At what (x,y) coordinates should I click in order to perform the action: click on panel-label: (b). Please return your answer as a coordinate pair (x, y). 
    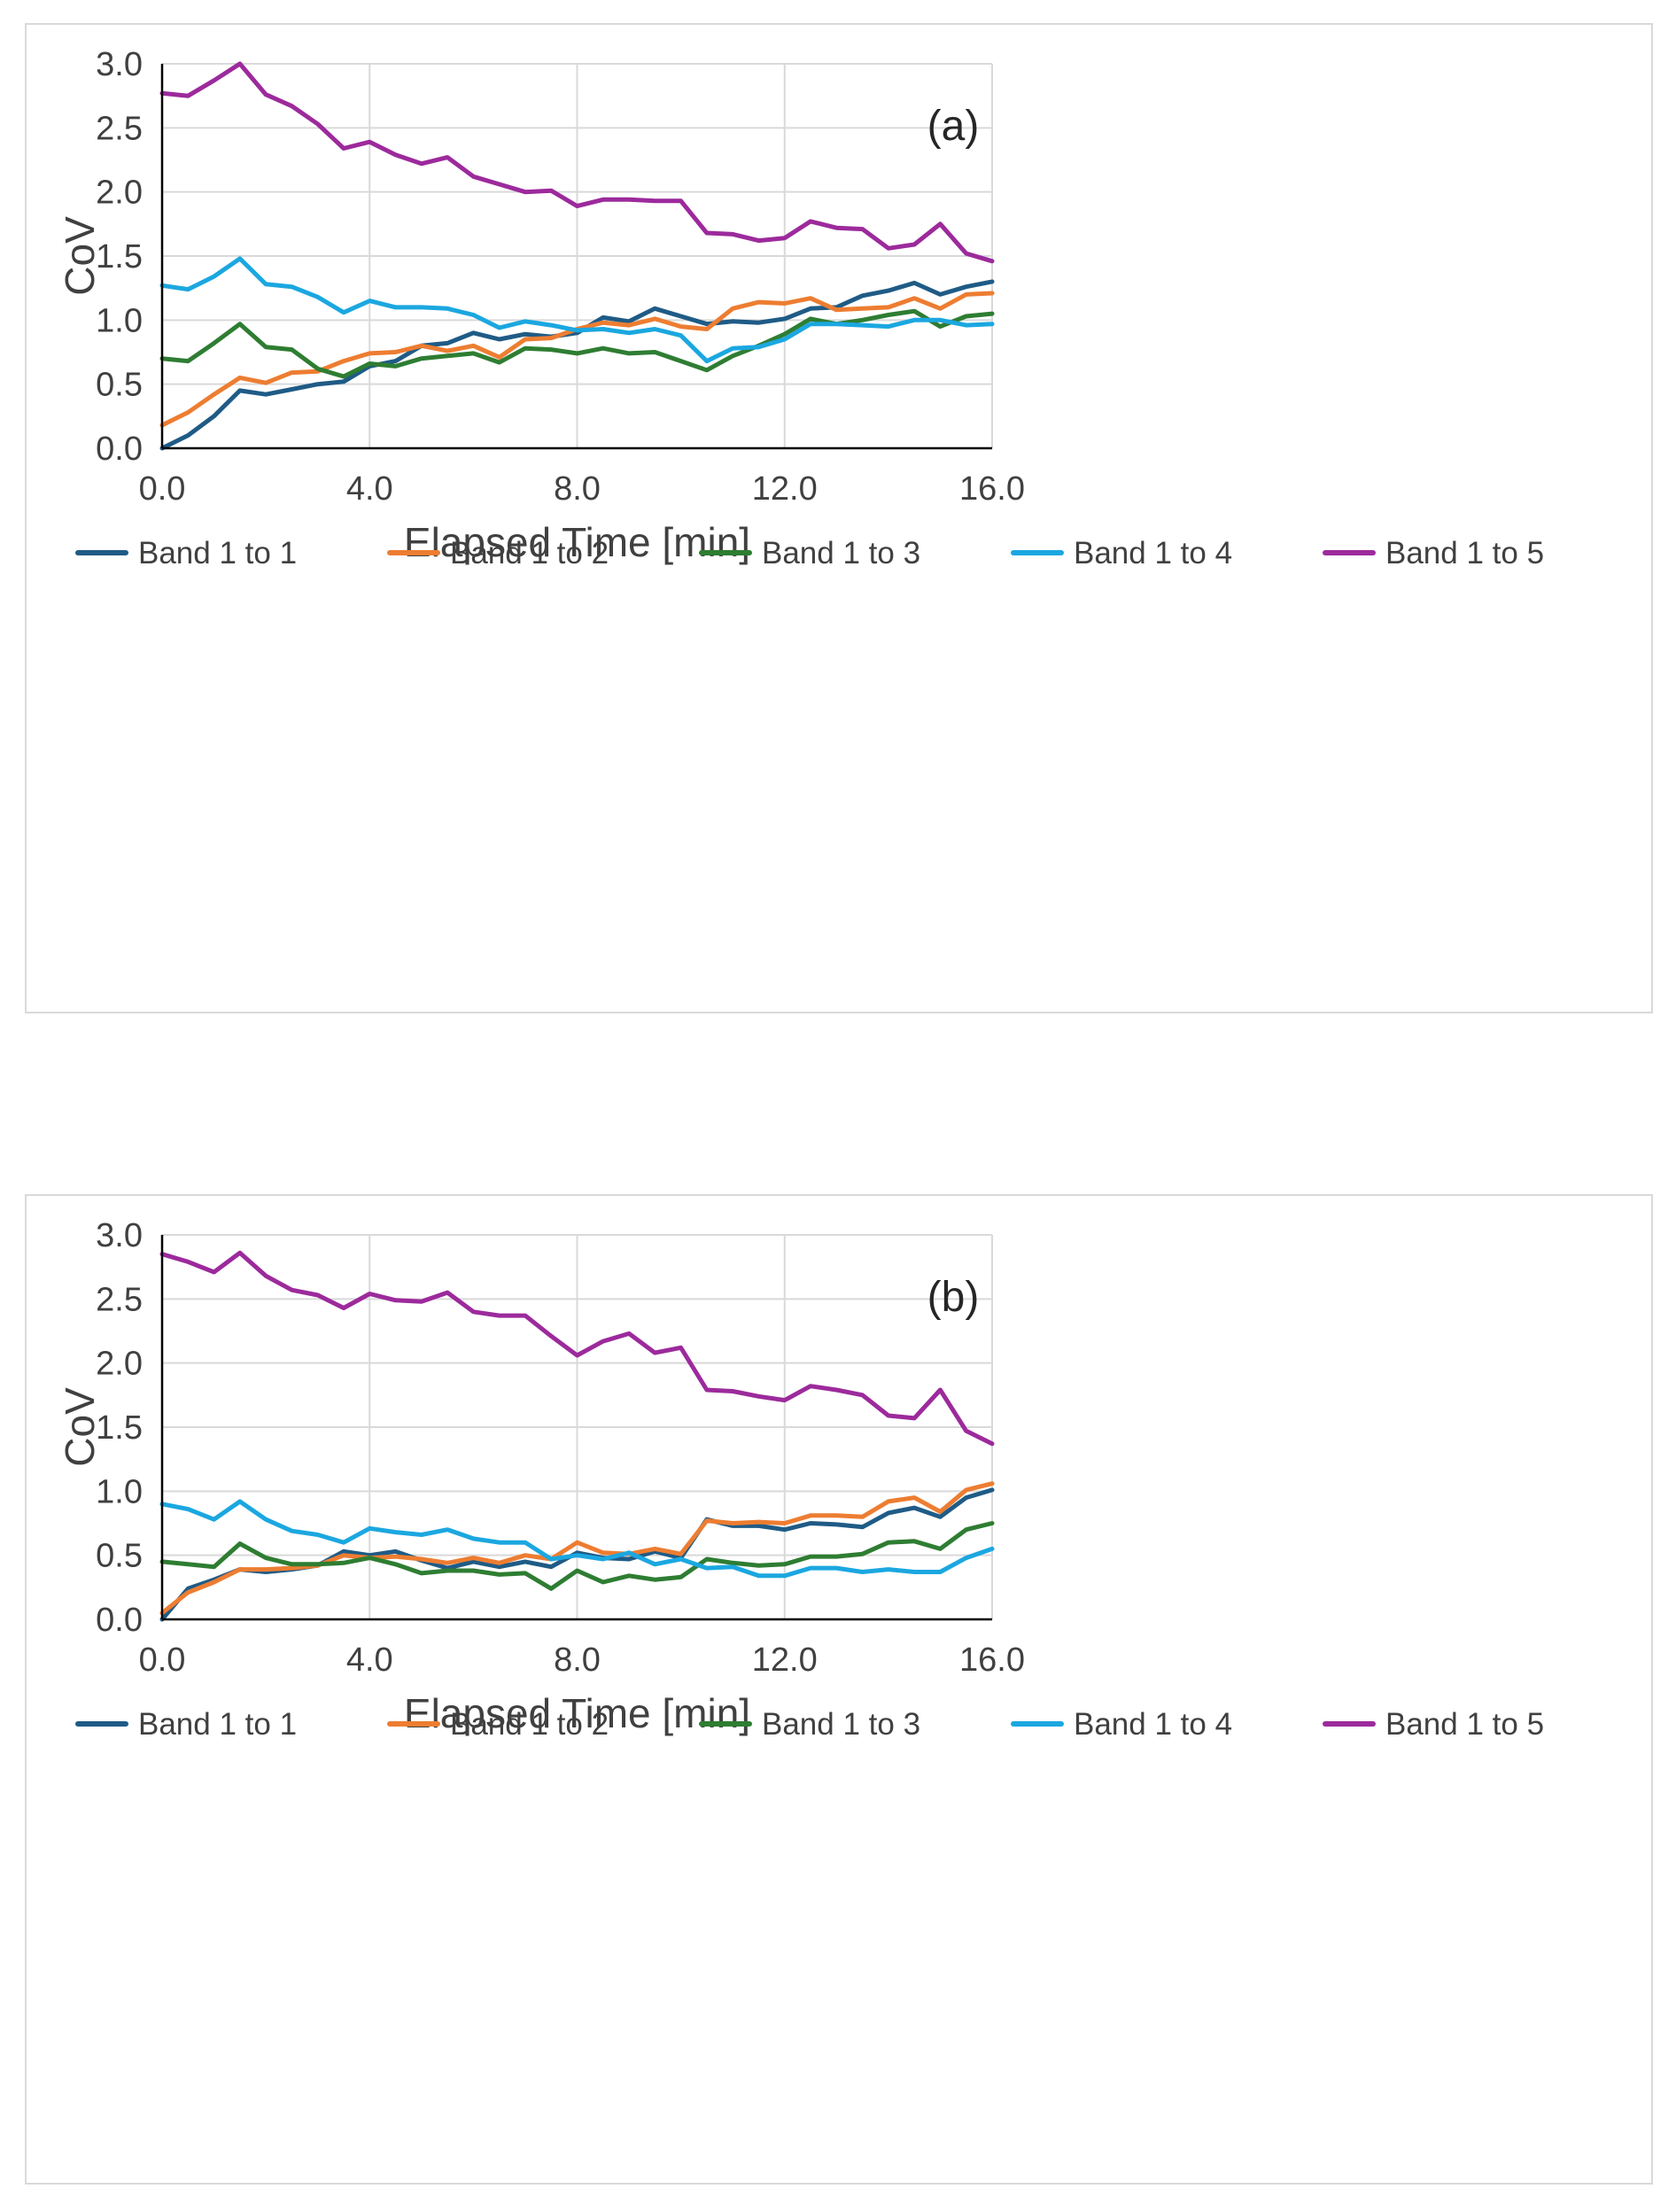
    Looking at the image, I should click on (954, 1297).